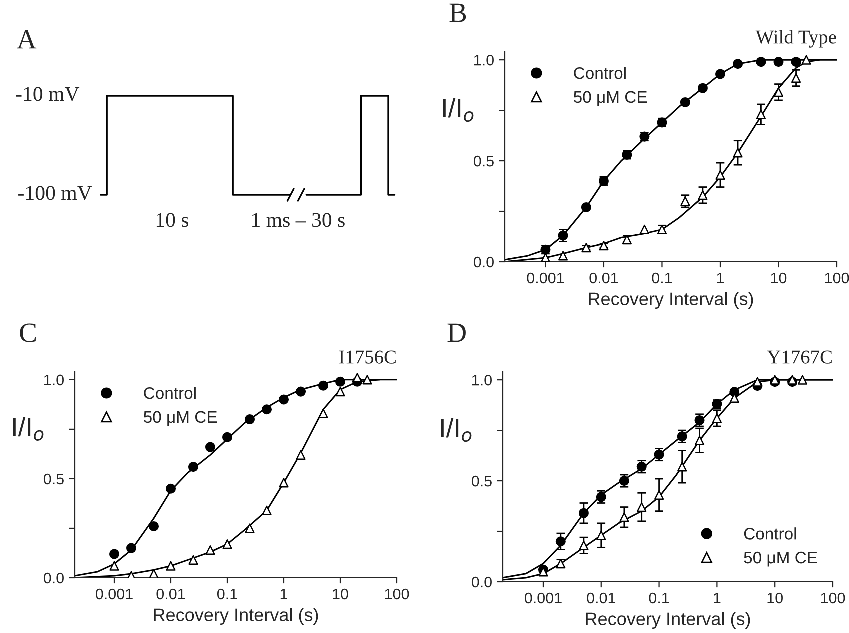 This screenshot has height=633, width=849. Describe the element at coordinates (458, 13) in the screenshot. I see `text: B` at that location.